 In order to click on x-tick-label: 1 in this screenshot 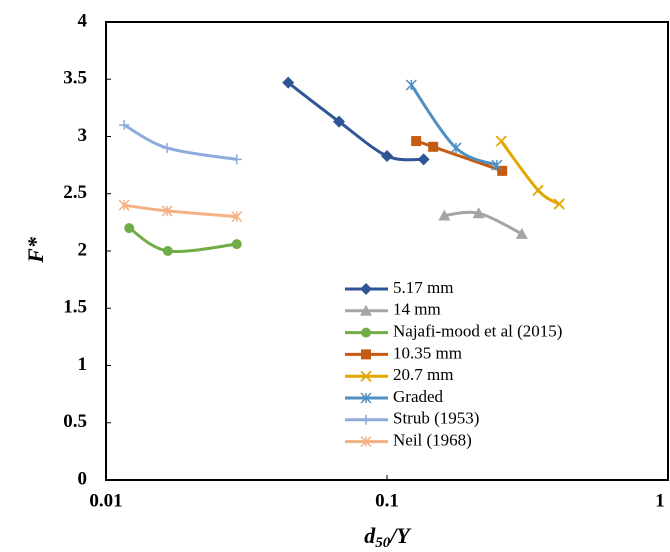, I will do `click(660, 500)`.